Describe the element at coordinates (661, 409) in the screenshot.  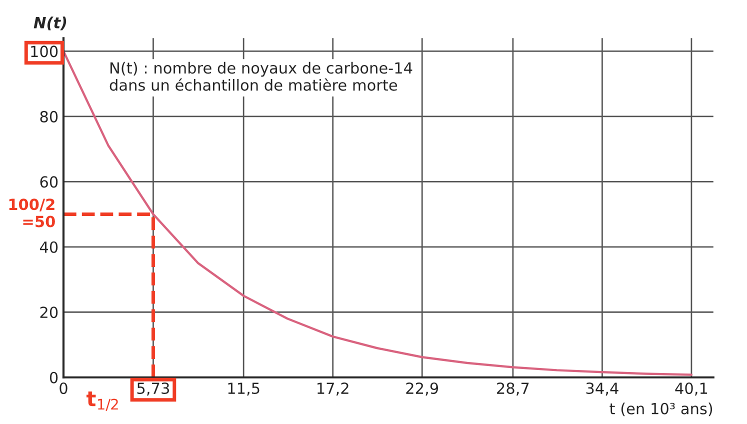
I see `x-axis-title: t (en 10³ ans)` at that location.